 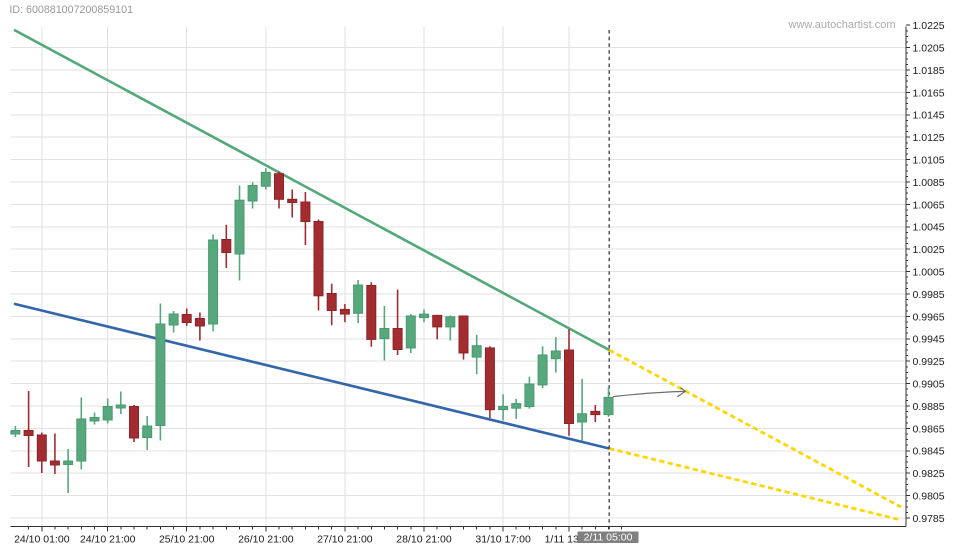 What do you see at coordinates (503, 539) in the screenshot?
I see `svg-text: 31/10 17:00` at bounding box center [503, 539].